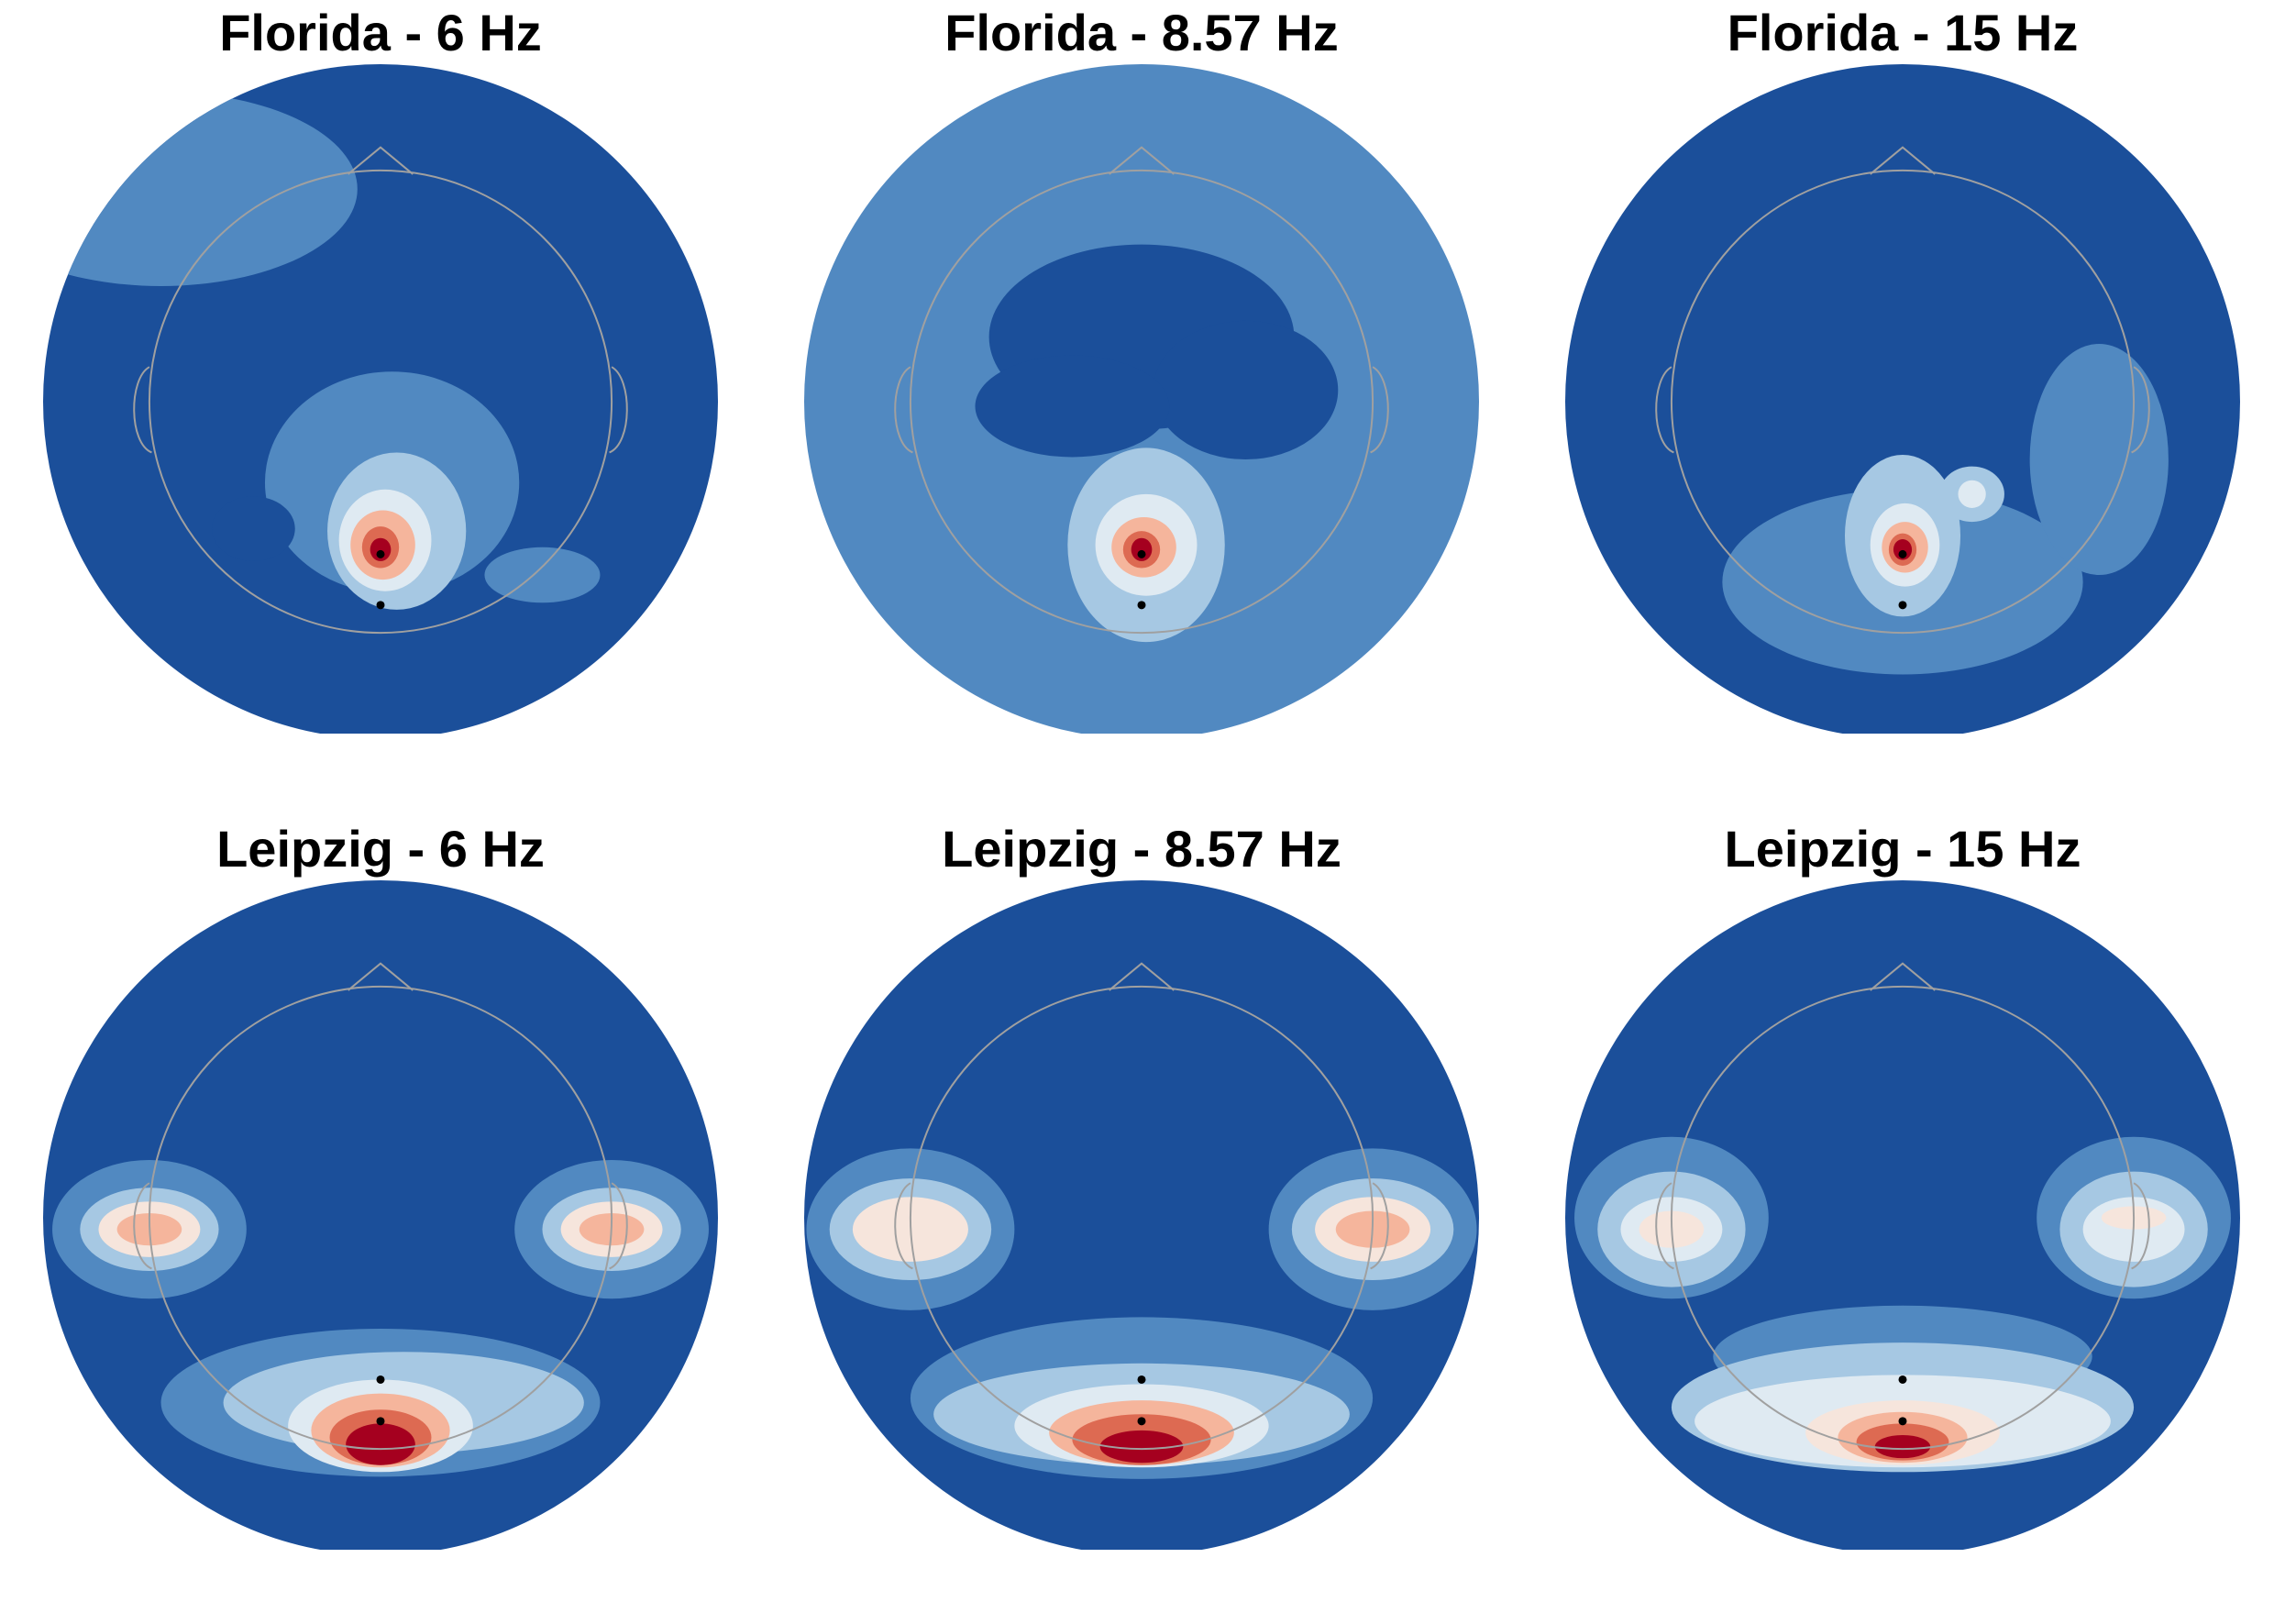 The image size is (2274, 1624). I want to click on panel-title: Leipzig - 15 Hz, so click(1903, 849).